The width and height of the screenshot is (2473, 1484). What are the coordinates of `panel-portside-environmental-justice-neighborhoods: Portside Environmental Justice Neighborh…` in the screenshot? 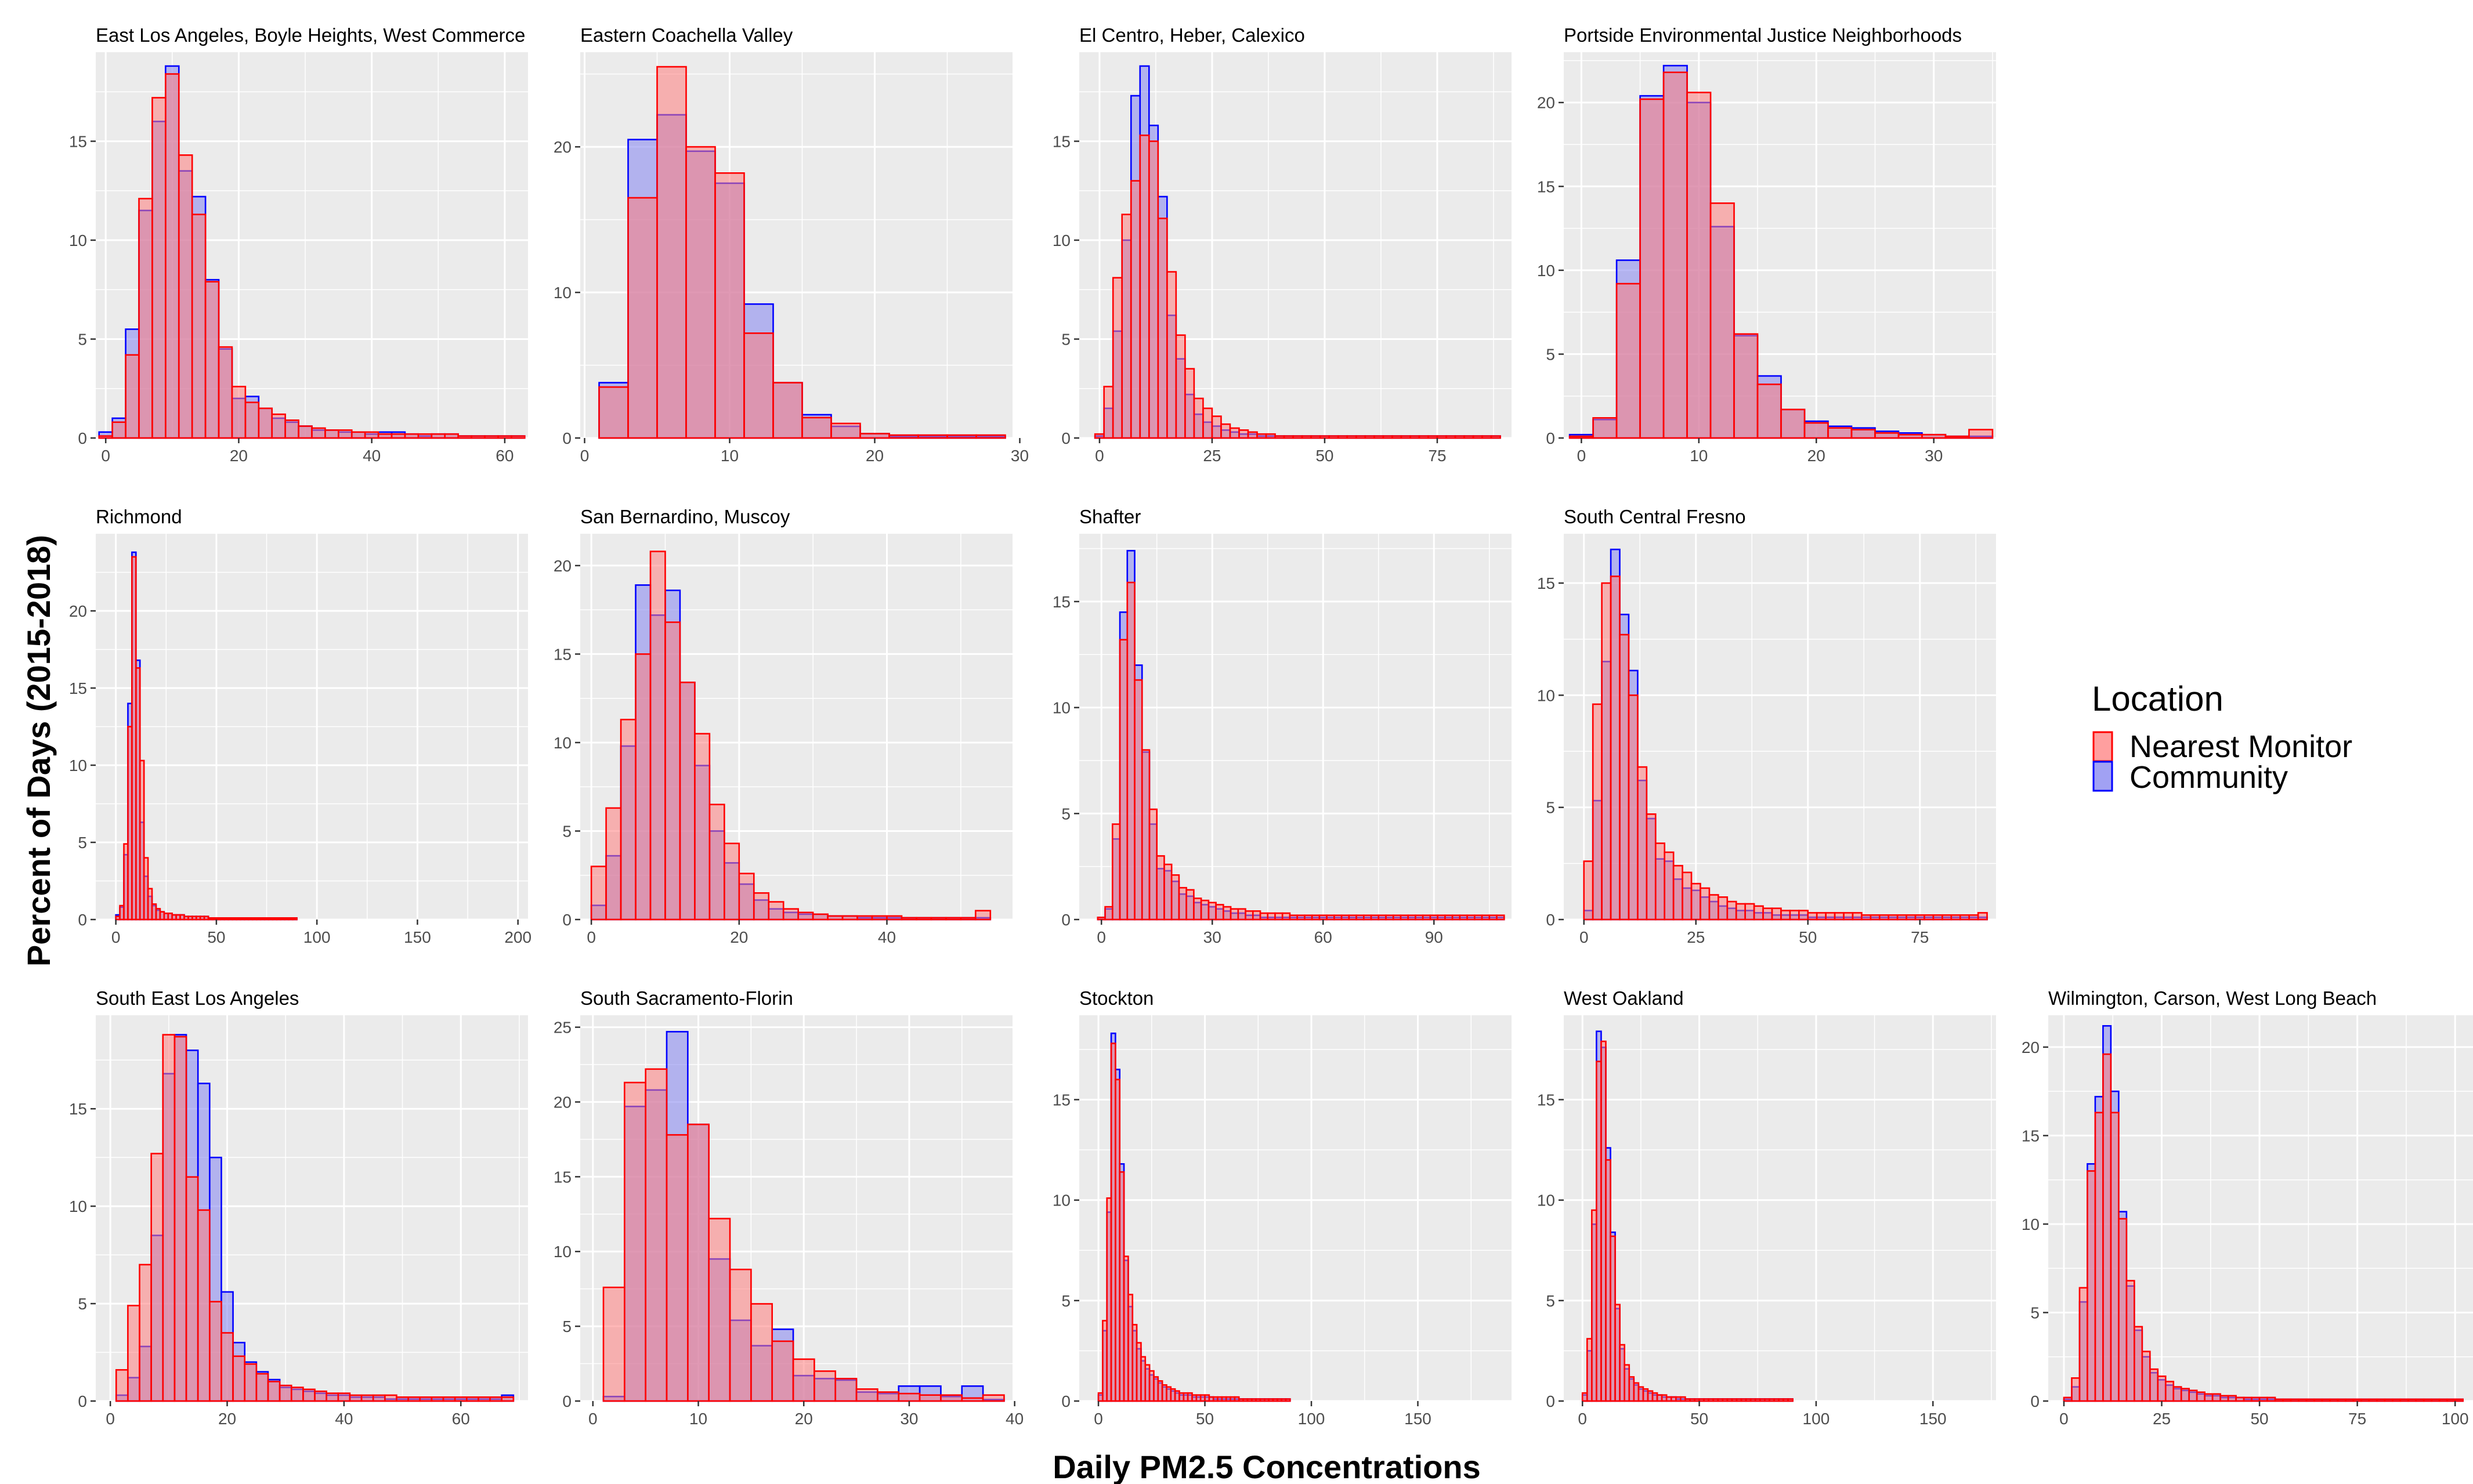 It's located at (1766, 244).